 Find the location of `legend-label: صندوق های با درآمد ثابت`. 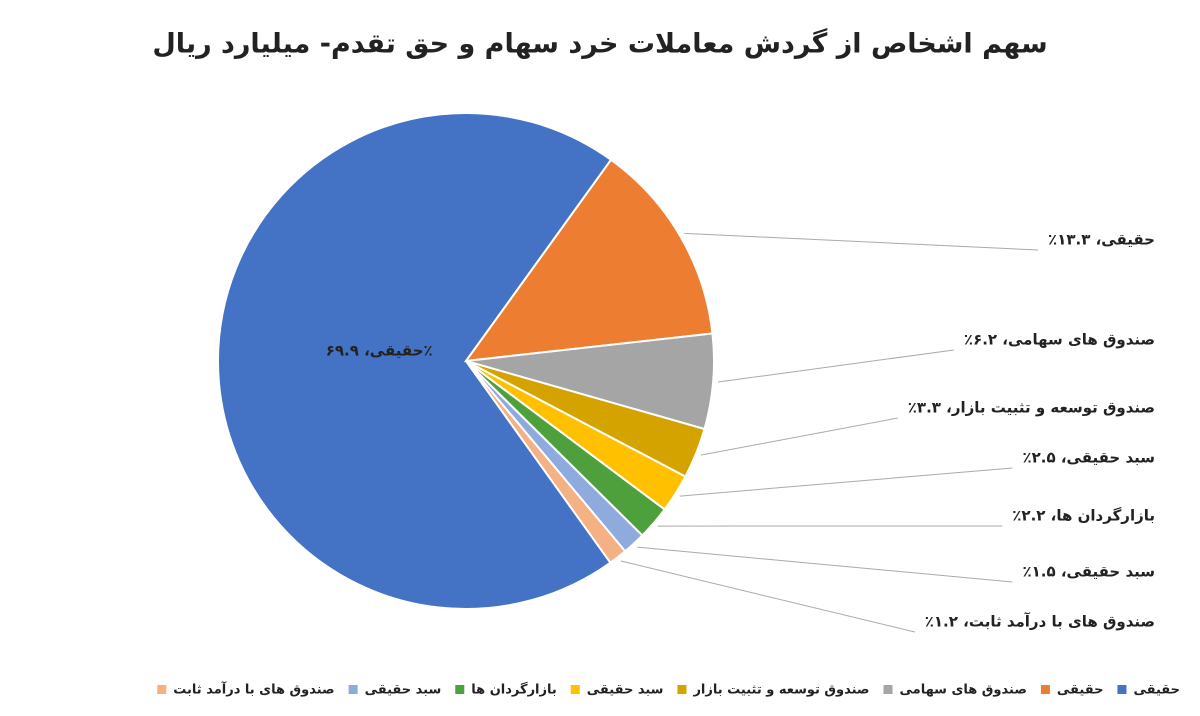

legend-label: صندوق های با درآمد ثابت is located at coordinates (253, 689).